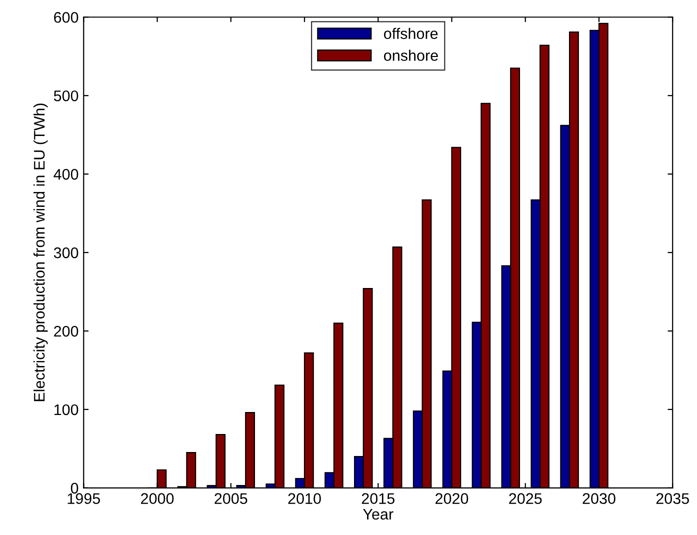  I want to click on x-tick-label: 2025, so click(525, 498).